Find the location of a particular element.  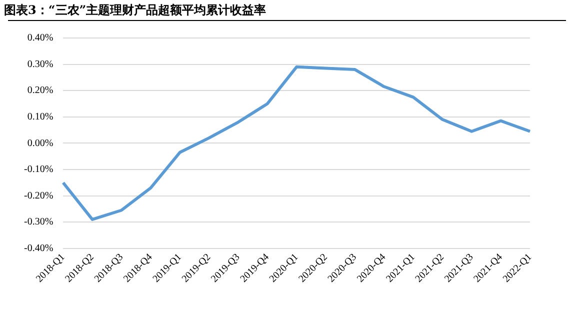

chart-title: 图表3：“三农”主题理财产品超额平均累计收益率 is located at coordinates (135, 10).